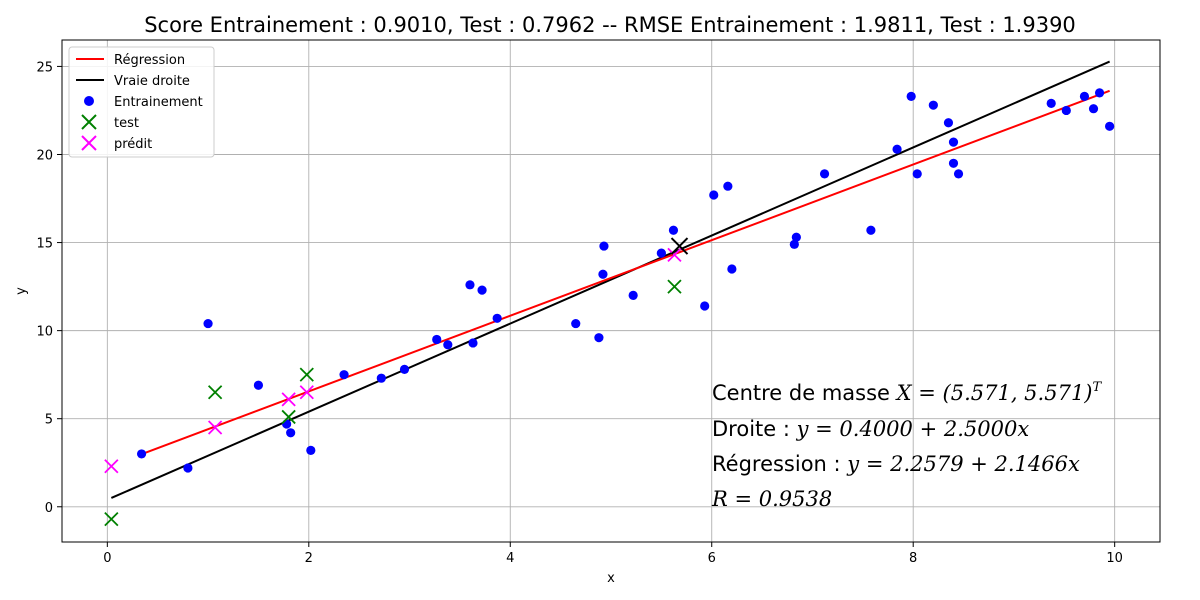 The image size is (1200, 600). I want to click on legend-predicted-swatch, so click(89, 143).